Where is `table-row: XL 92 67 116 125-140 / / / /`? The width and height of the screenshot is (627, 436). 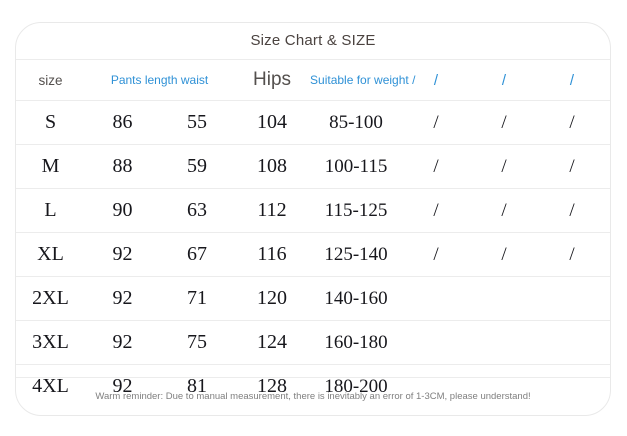 table-row: XL 92 67 116 125-140 / / / / is located at coordinates (313, 254).